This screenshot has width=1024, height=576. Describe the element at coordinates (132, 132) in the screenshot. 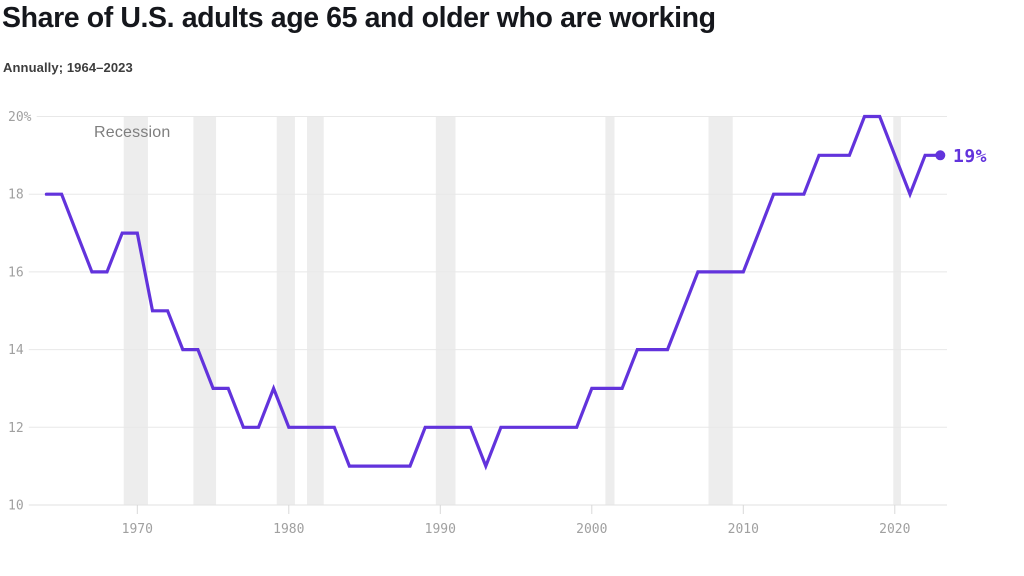

I see `recession-annotation: Recession` at that location.